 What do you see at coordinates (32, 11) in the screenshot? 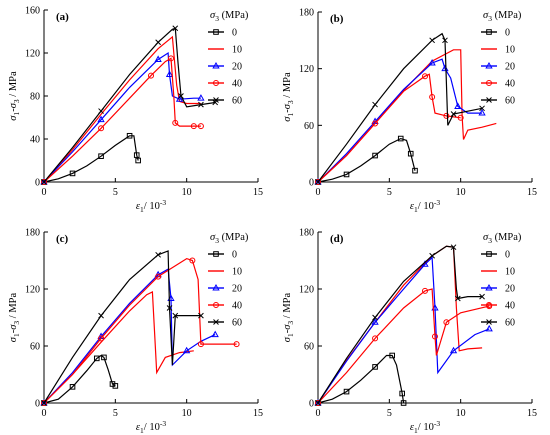
I see `y-tick-label: 160` at bounding box center [32, 11].